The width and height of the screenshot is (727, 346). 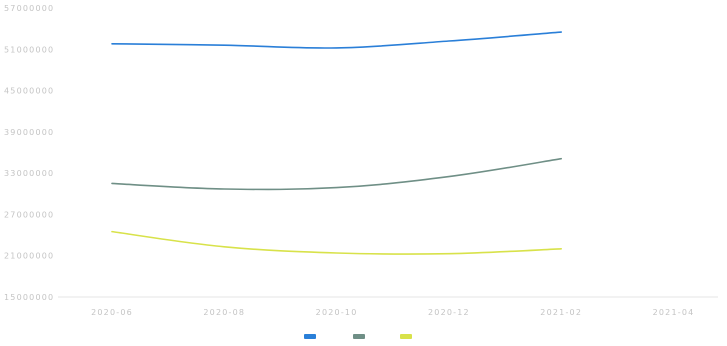 What do you see at coordinates (674, 312) in the screenshot?
I see `x-tick-label: 2021-04` at bounding box center [674, 312].